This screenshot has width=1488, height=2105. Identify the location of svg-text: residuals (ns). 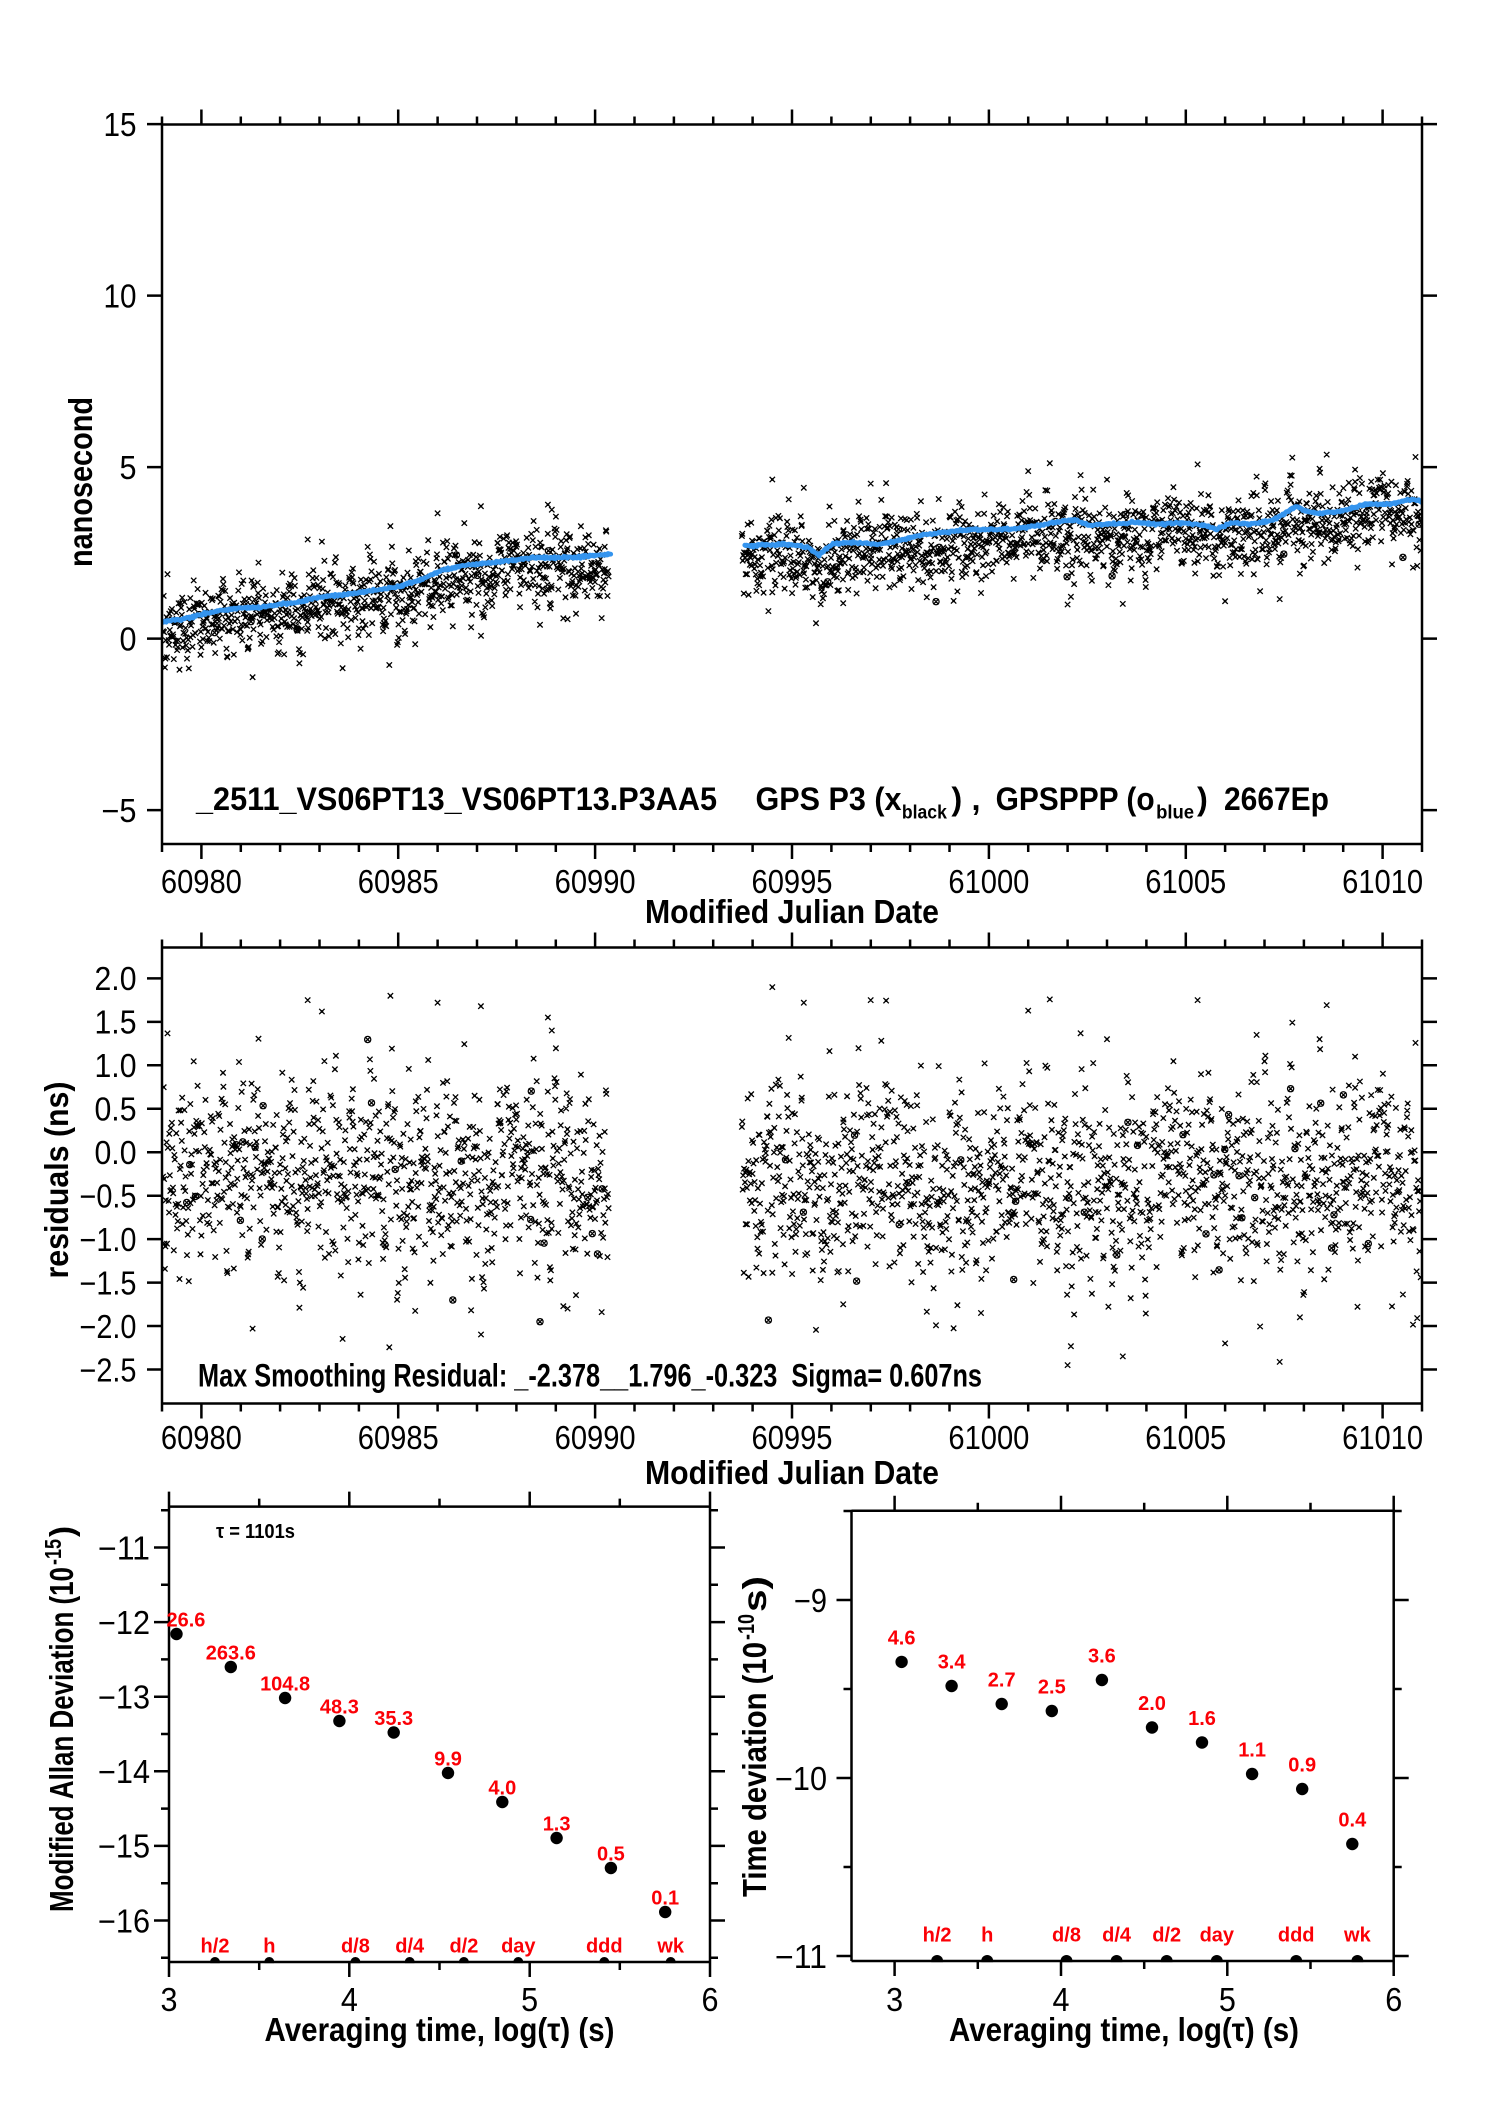
(56, 1180).